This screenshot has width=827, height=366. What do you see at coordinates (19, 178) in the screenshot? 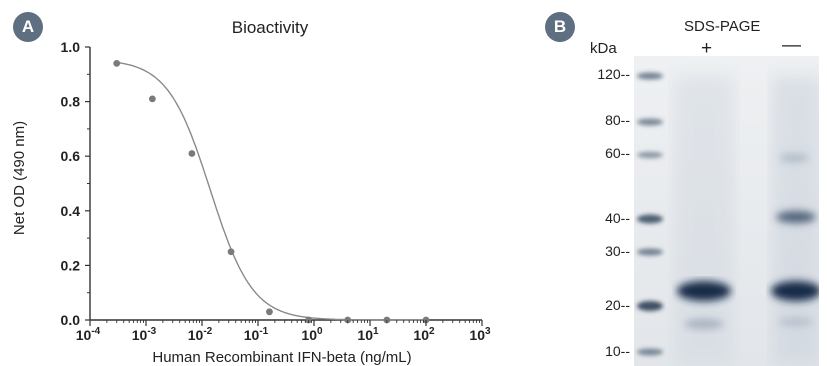
I see `y-axis-label: Net OD (490 nm)` at bounding box center [19, 178].